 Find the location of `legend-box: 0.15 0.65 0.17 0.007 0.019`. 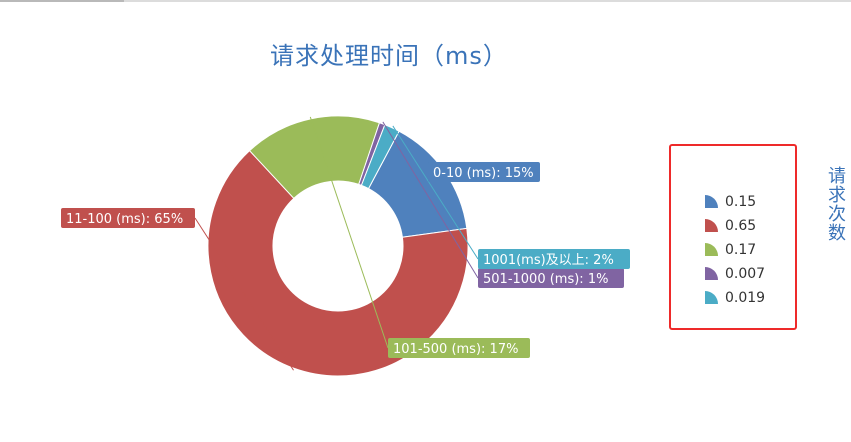

legend-box: 0.15 0.65 0.17 0.007 0.019 is located at coordinates (733, 237).